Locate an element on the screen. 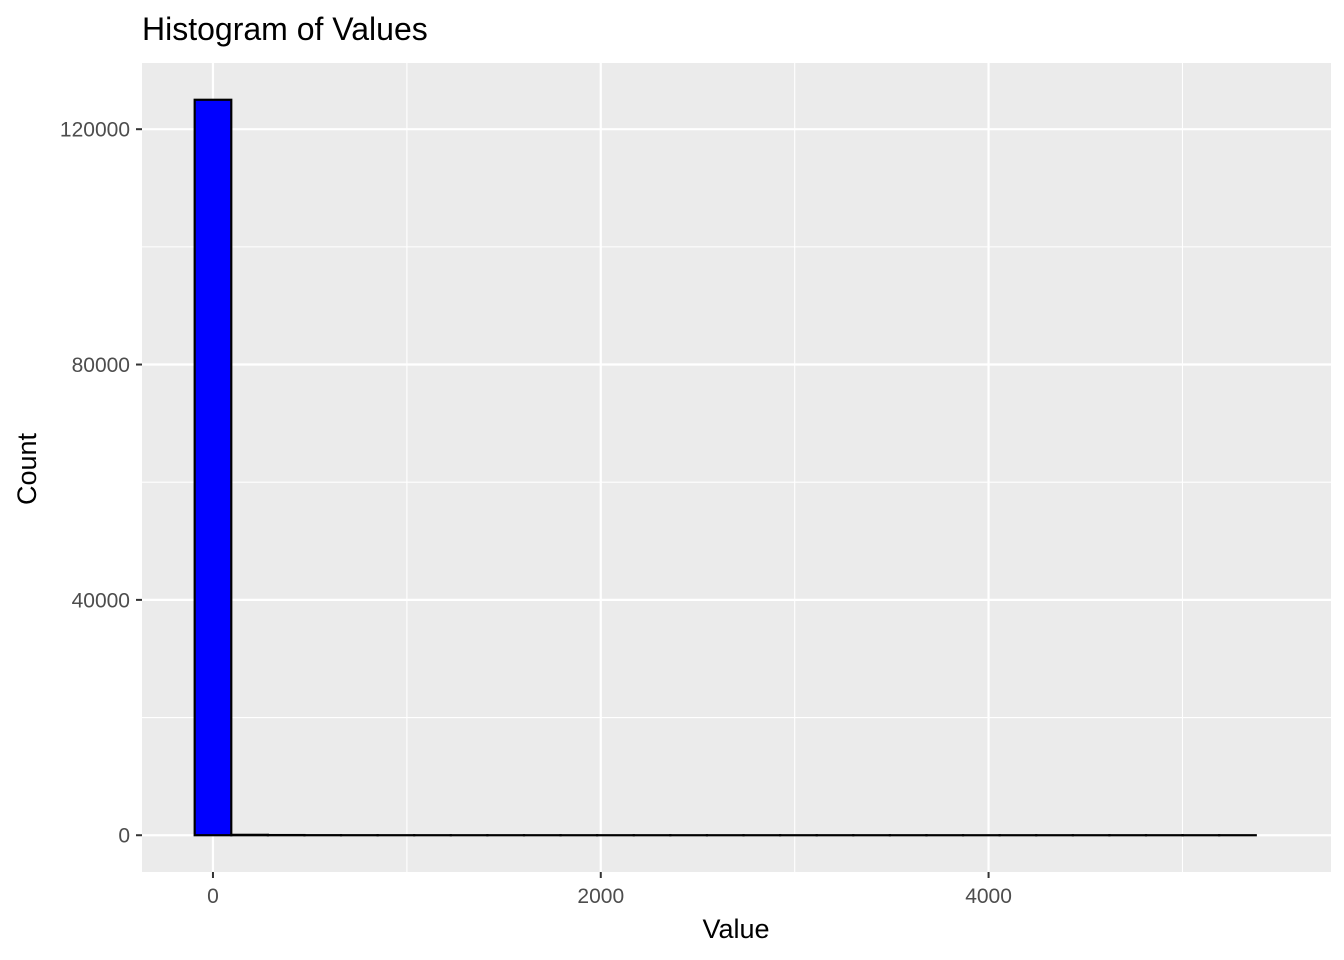 Image resolution: width=1344 pixels, height=960 pixels. y-tick-label: 0 is located at coordinates (124, 836).